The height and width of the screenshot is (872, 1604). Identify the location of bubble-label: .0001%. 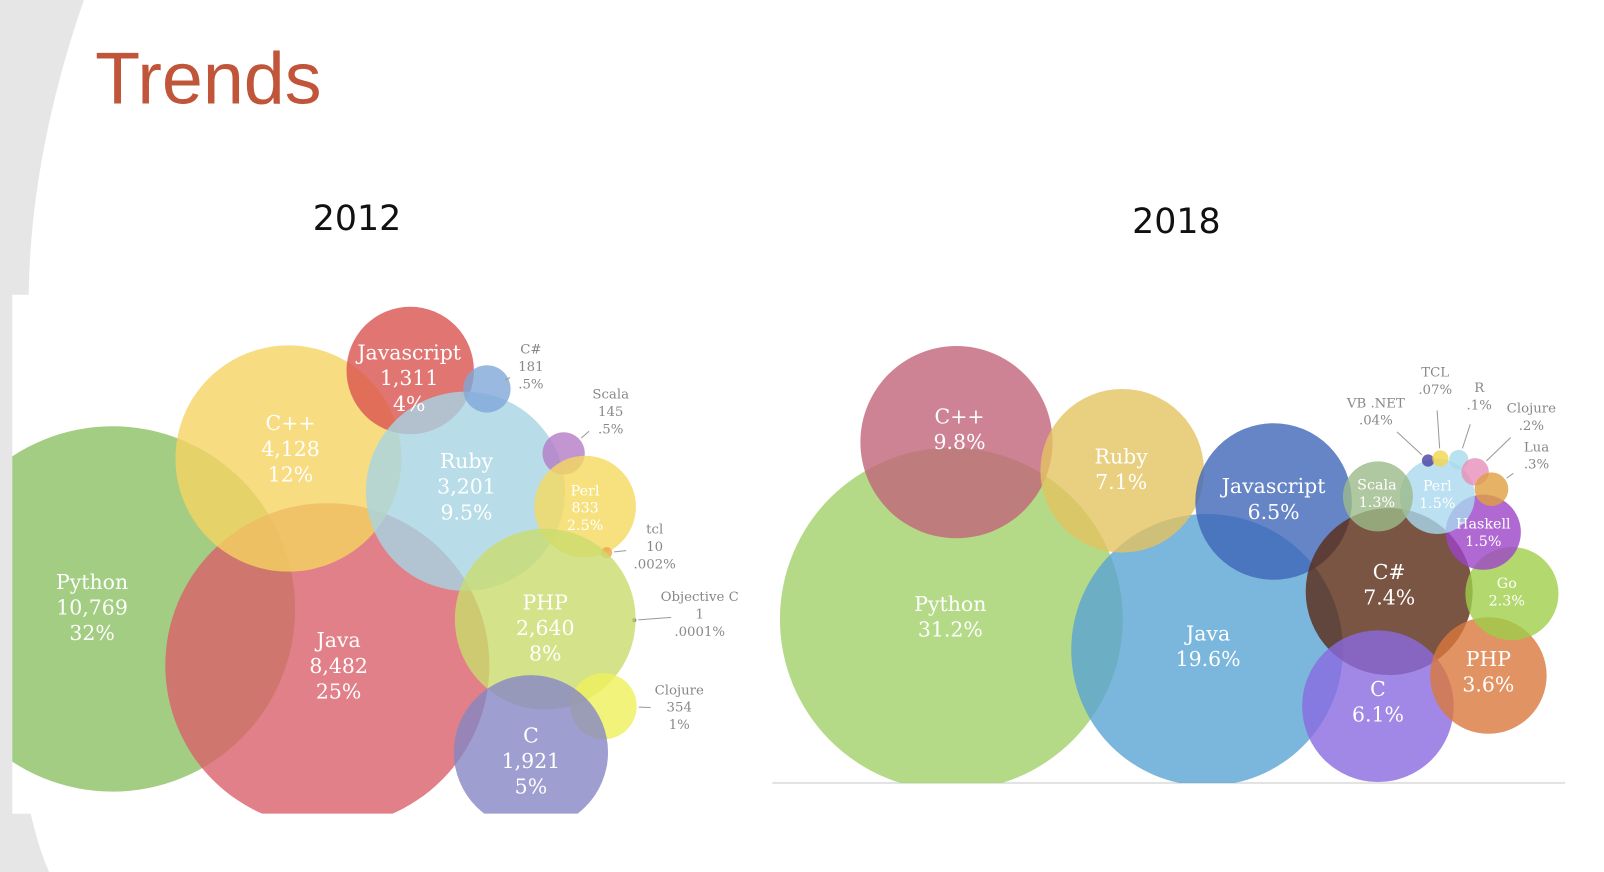
(699, 632).